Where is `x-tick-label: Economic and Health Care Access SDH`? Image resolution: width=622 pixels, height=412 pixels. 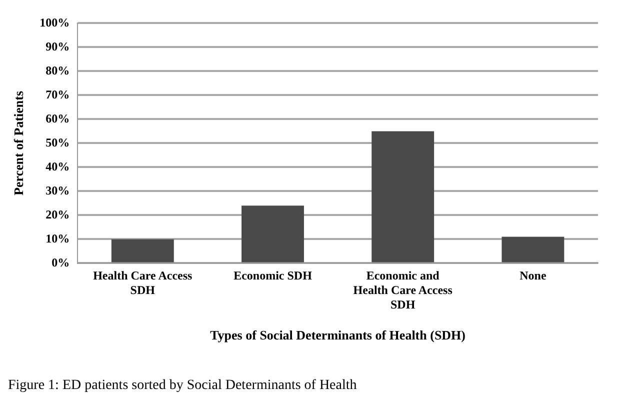
x-tick-label: Economic and Health Care Access SDH is located at coordinates (403, 290).